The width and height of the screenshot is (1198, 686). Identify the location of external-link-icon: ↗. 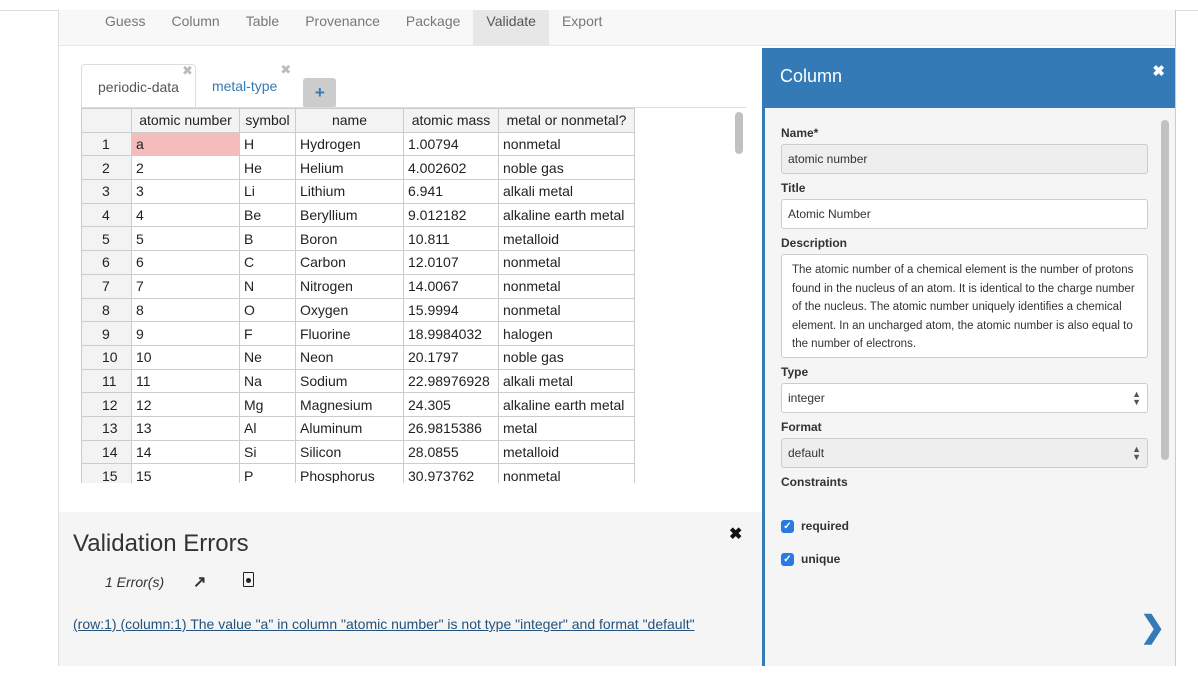
(200, 582).